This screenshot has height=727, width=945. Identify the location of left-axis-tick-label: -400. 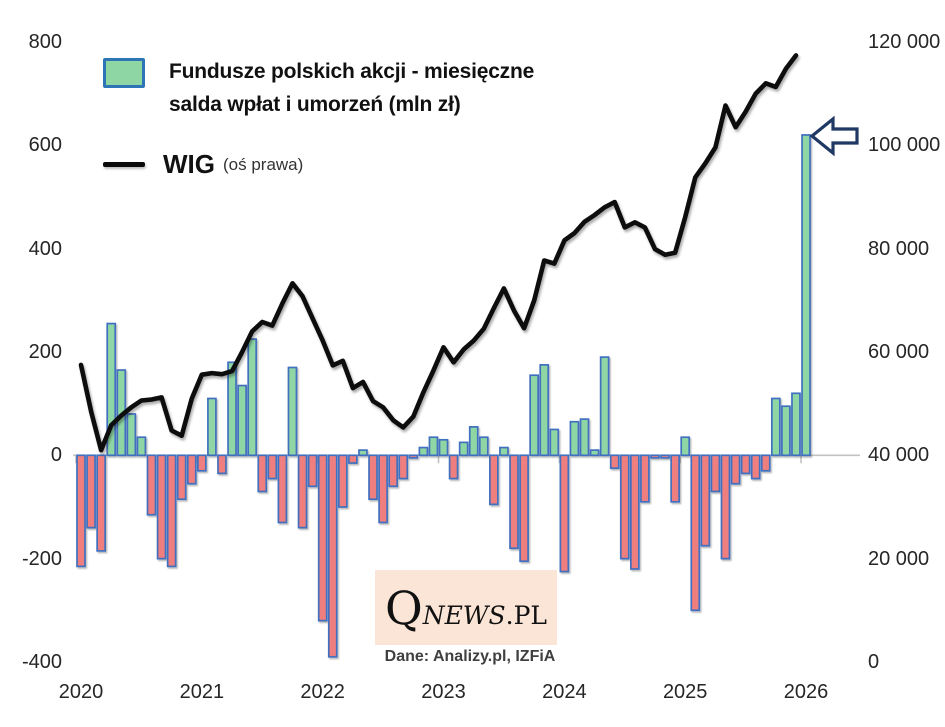
(41, 662).